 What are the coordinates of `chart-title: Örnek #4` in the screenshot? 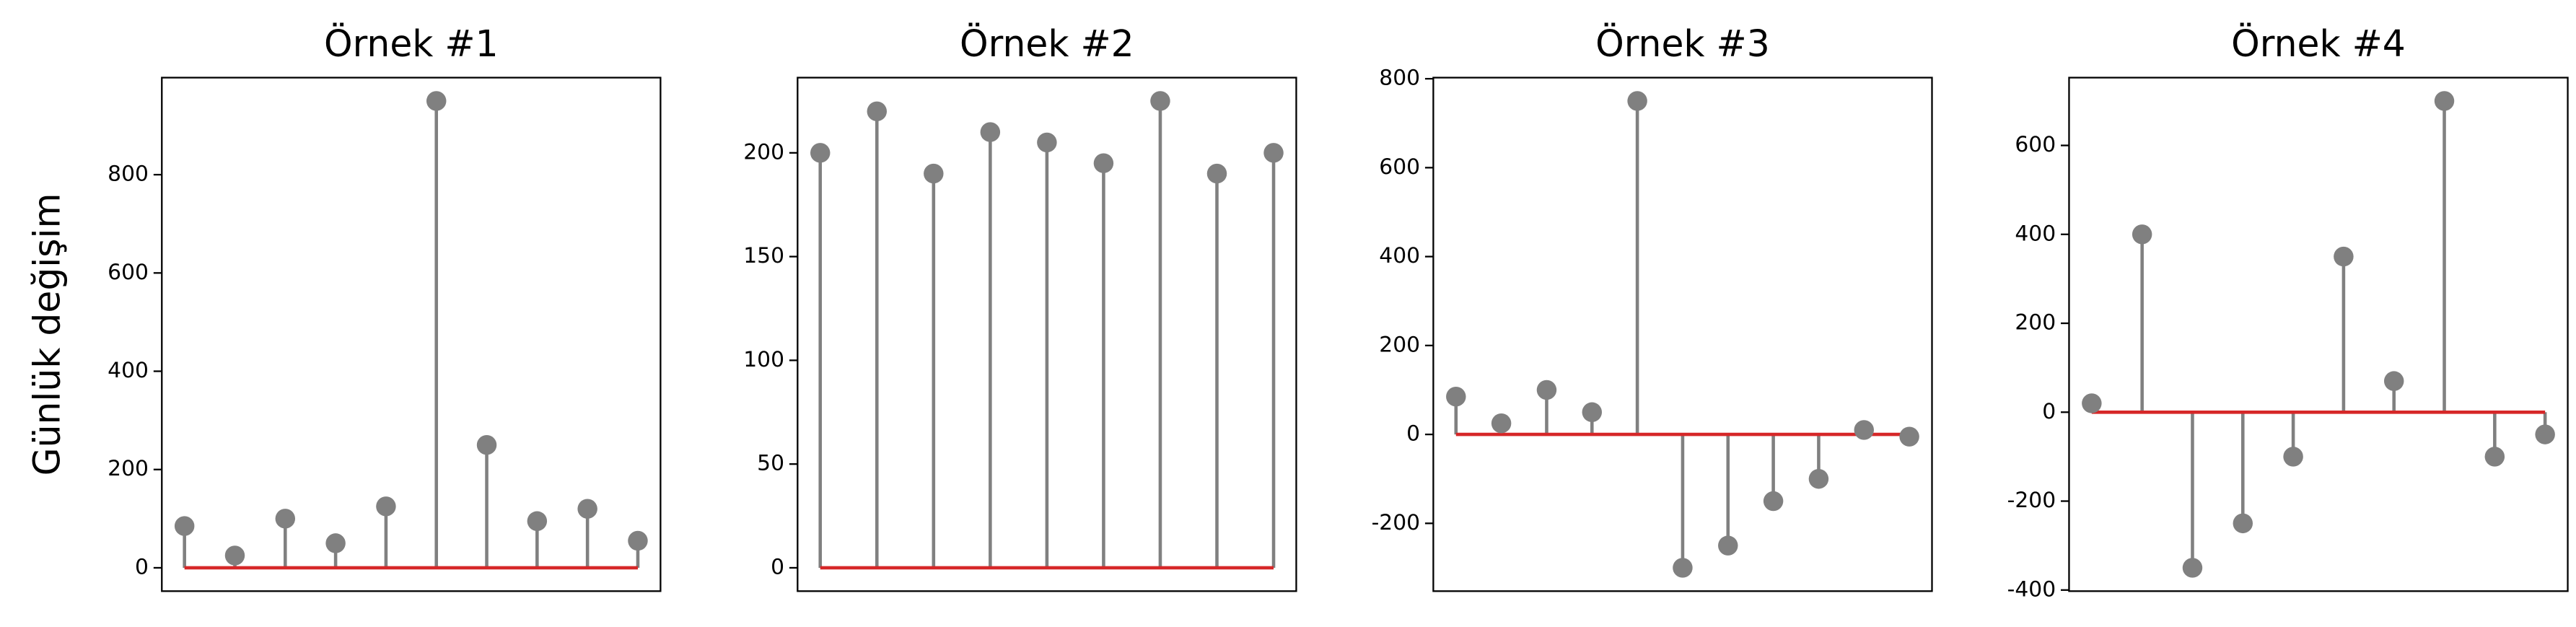 It's located at (2318, 43).